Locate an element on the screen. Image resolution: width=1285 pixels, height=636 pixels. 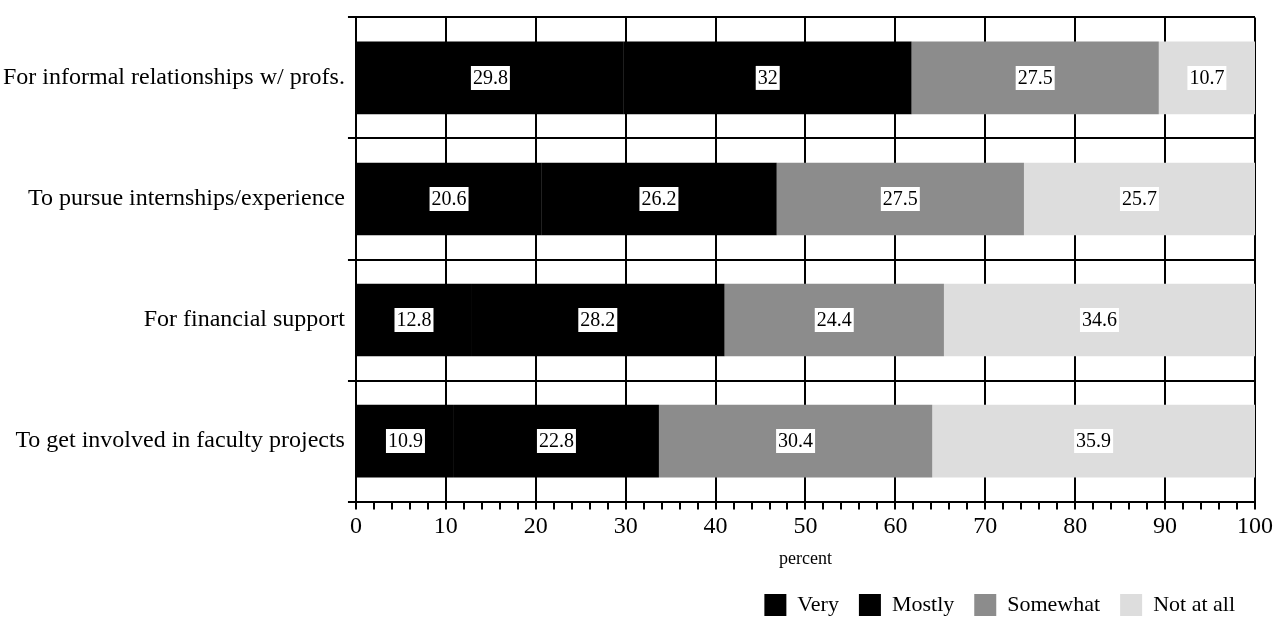
data-label: 28.2 is located at coordinates (598, 319).